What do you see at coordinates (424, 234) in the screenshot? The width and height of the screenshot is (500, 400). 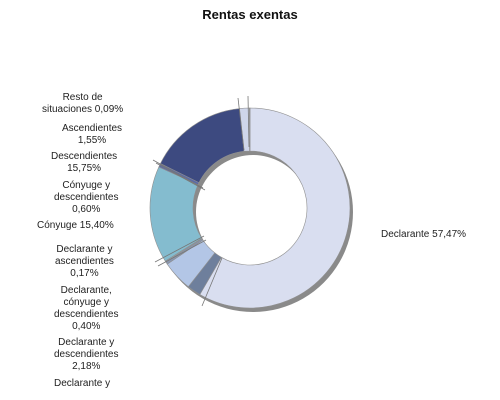 I see `label-declarante: Declarante 57,47%` at bounding box center [424, 234].